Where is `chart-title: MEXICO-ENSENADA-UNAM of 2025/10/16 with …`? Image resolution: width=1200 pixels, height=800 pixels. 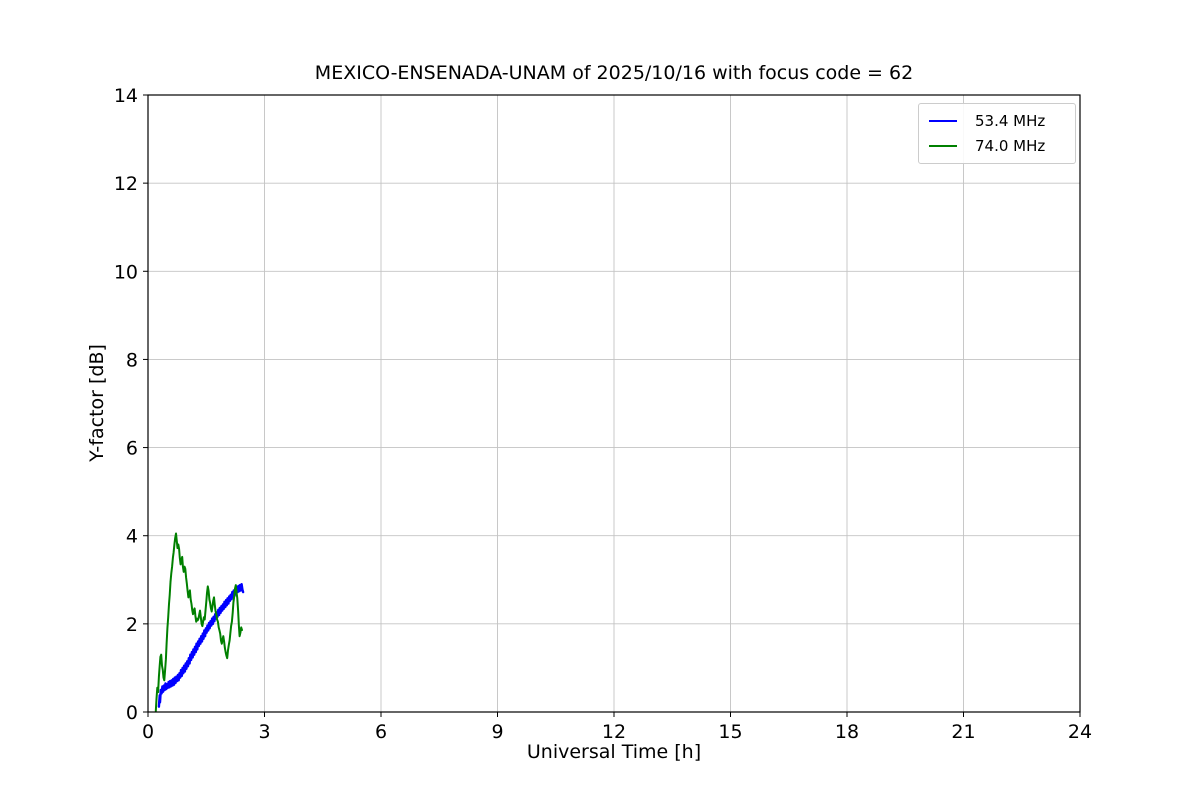
chart-title: MEXICO-ENSENADA-UNAM of 2025/10/16 with … is located at coordinates (614, 73).